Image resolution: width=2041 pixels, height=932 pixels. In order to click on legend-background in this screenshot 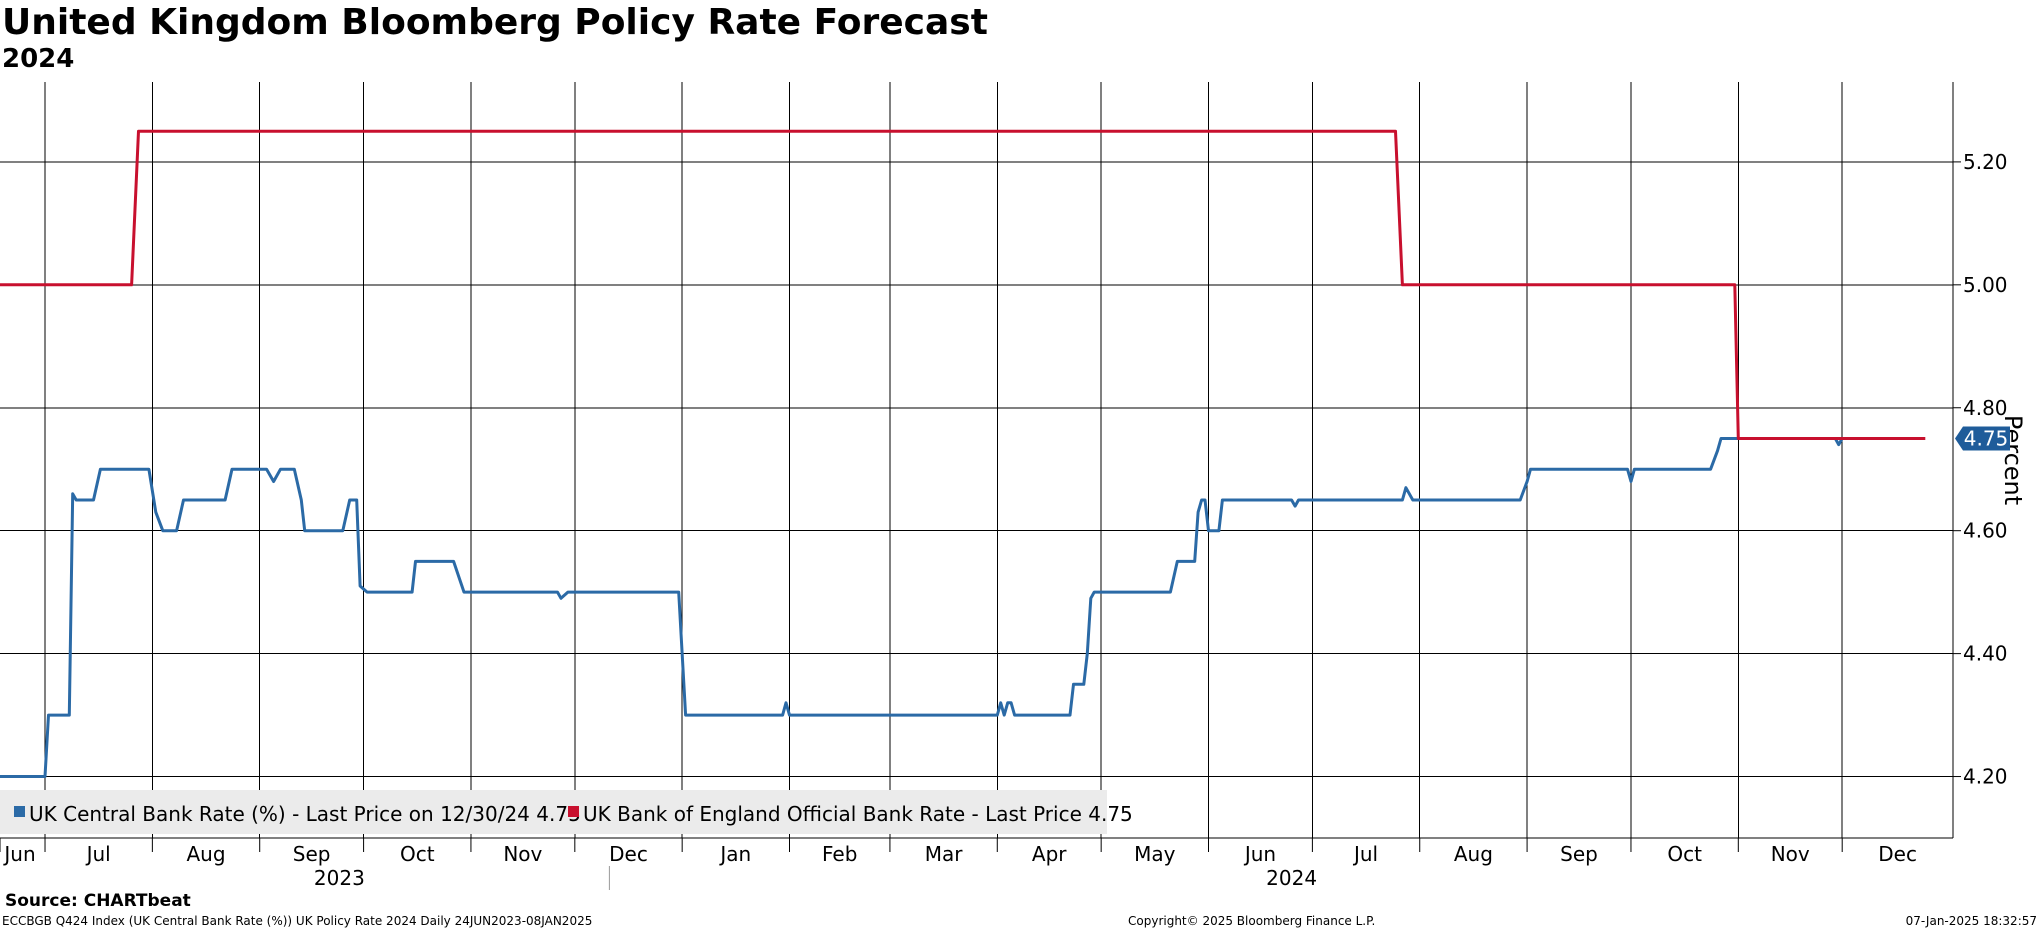, I will do `click(553, 812)`.